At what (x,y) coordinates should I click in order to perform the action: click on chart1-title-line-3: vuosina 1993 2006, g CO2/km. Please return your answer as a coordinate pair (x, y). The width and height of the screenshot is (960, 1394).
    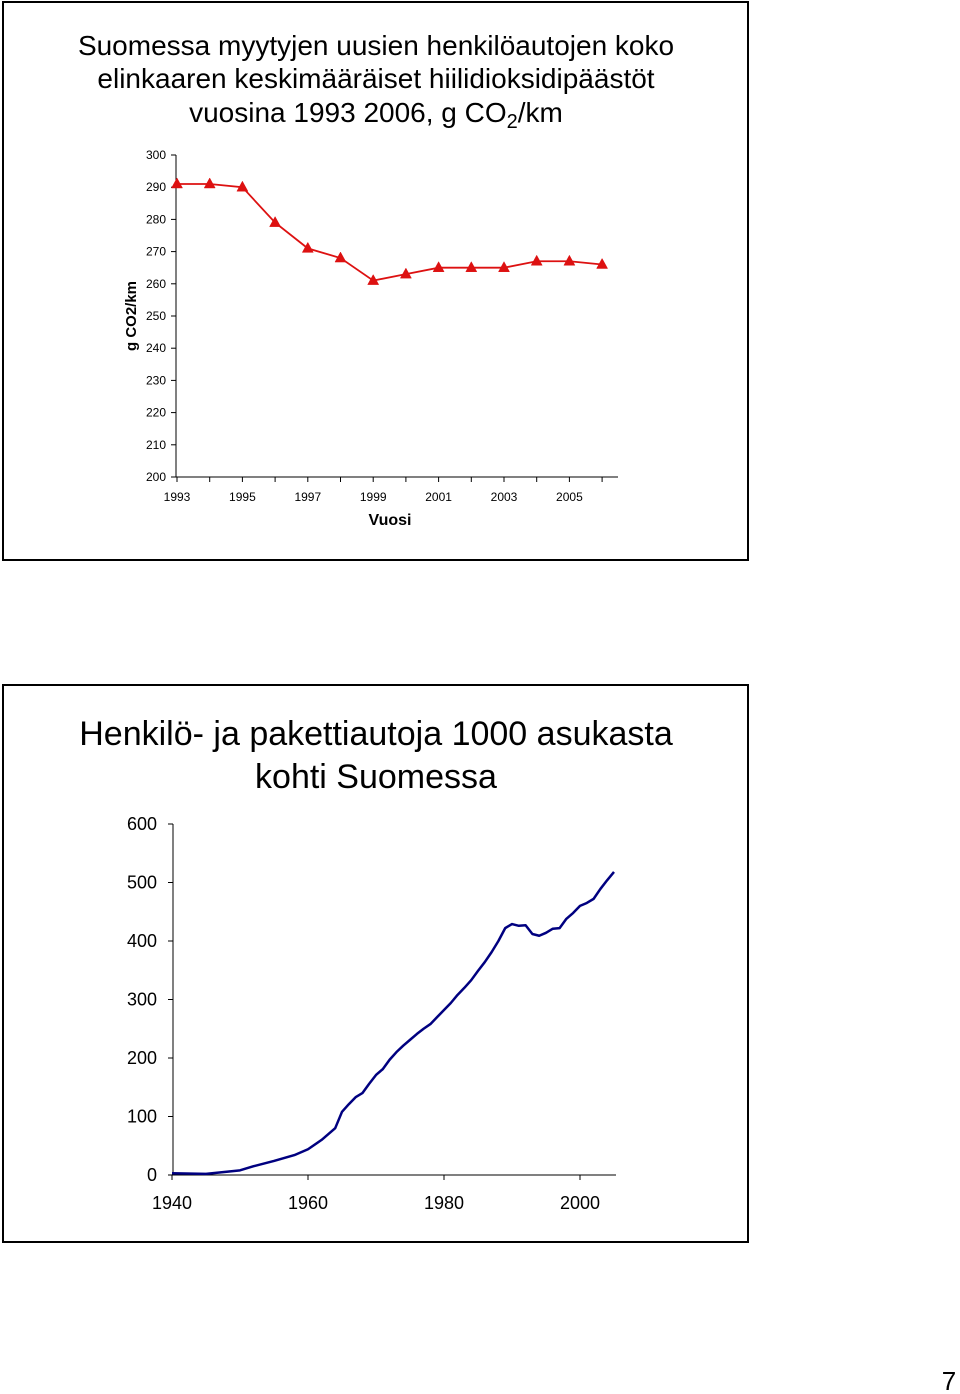
    Looking at the image, I should click on (376, 115).